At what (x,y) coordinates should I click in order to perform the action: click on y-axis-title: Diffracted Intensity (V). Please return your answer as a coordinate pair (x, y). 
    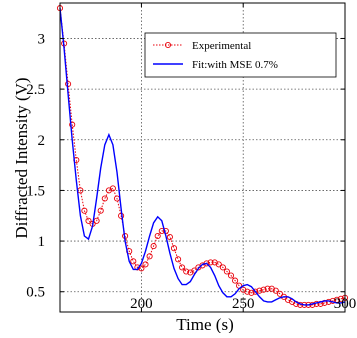
    Looking at the image, I should click on (21, 157).